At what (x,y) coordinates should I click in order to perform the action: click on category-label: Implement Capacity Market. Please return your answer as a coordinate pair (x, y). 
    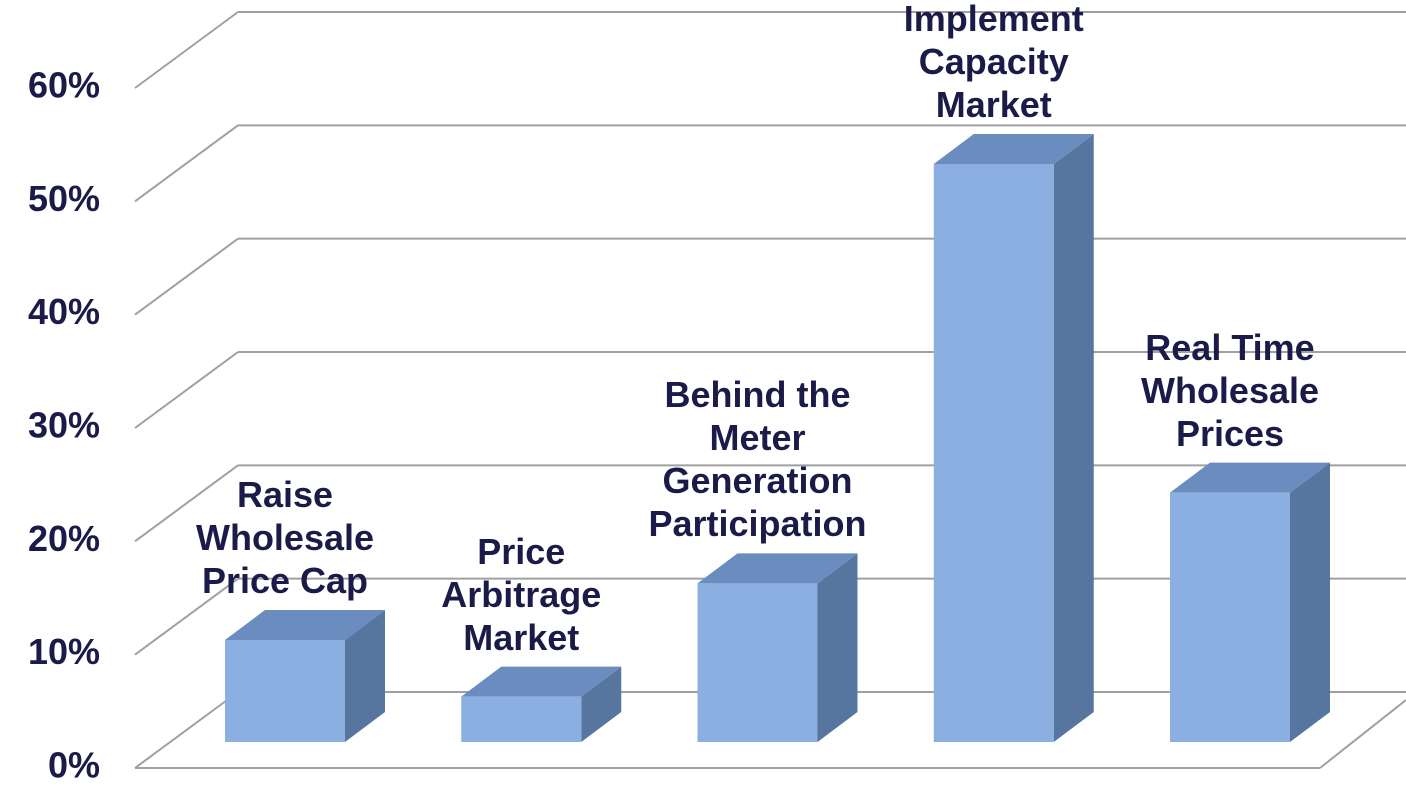
    Looking at the image, I should click on (993, 62).